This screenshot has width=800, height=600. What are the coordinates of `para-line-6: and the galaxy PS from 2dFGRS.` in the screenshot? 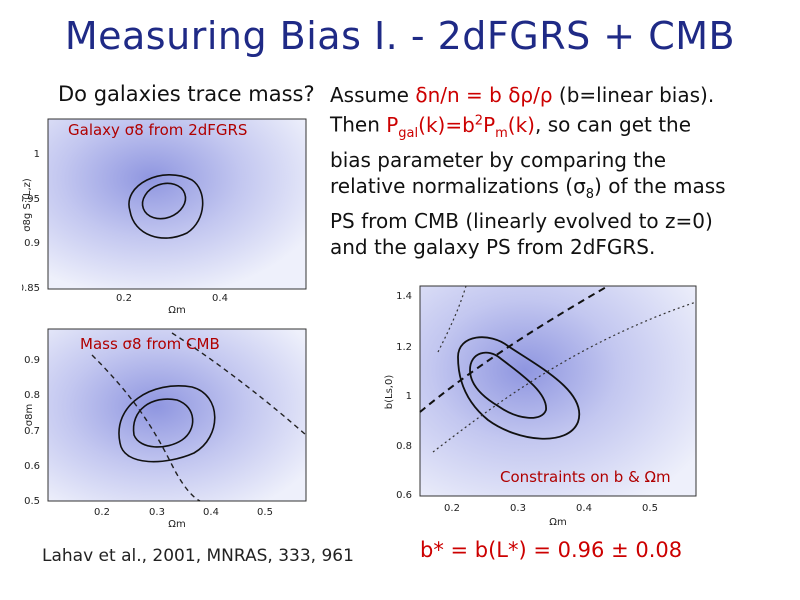 It's located at (493, 246).